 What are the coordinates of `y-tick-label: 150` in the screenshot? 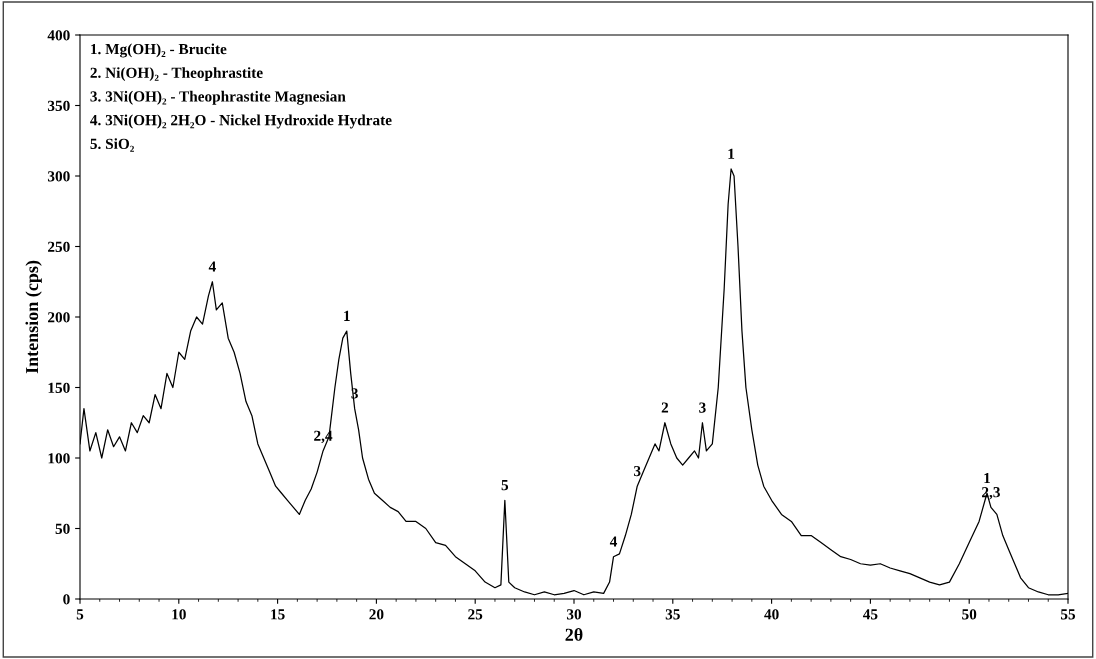 It's located at (59, 387).